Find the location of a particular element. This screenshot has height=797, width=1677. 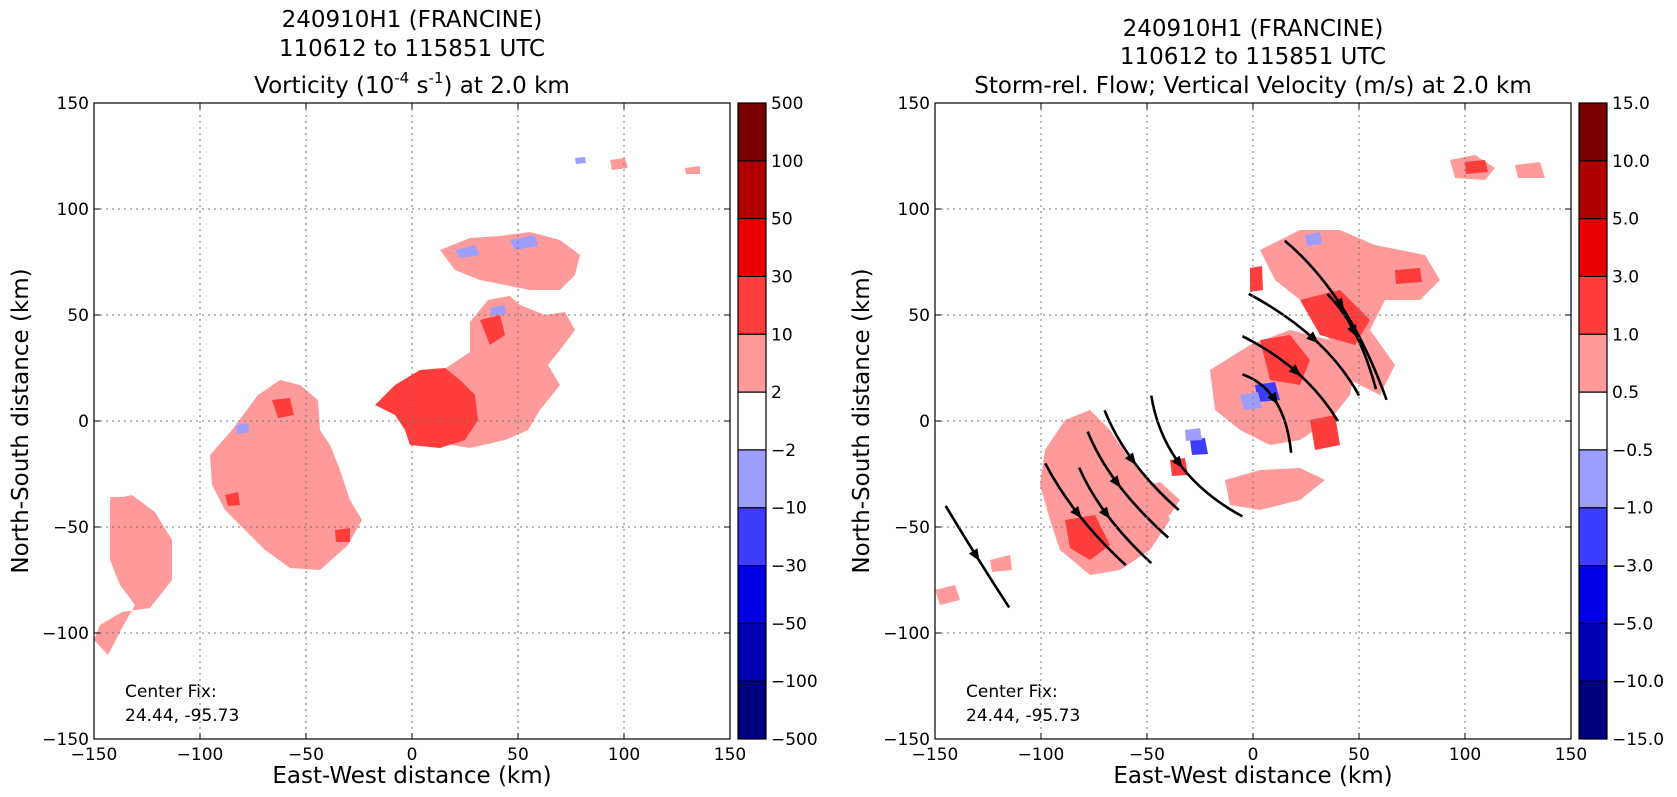

left-y-tick-label: −150 is located at coordinates (65, 740).